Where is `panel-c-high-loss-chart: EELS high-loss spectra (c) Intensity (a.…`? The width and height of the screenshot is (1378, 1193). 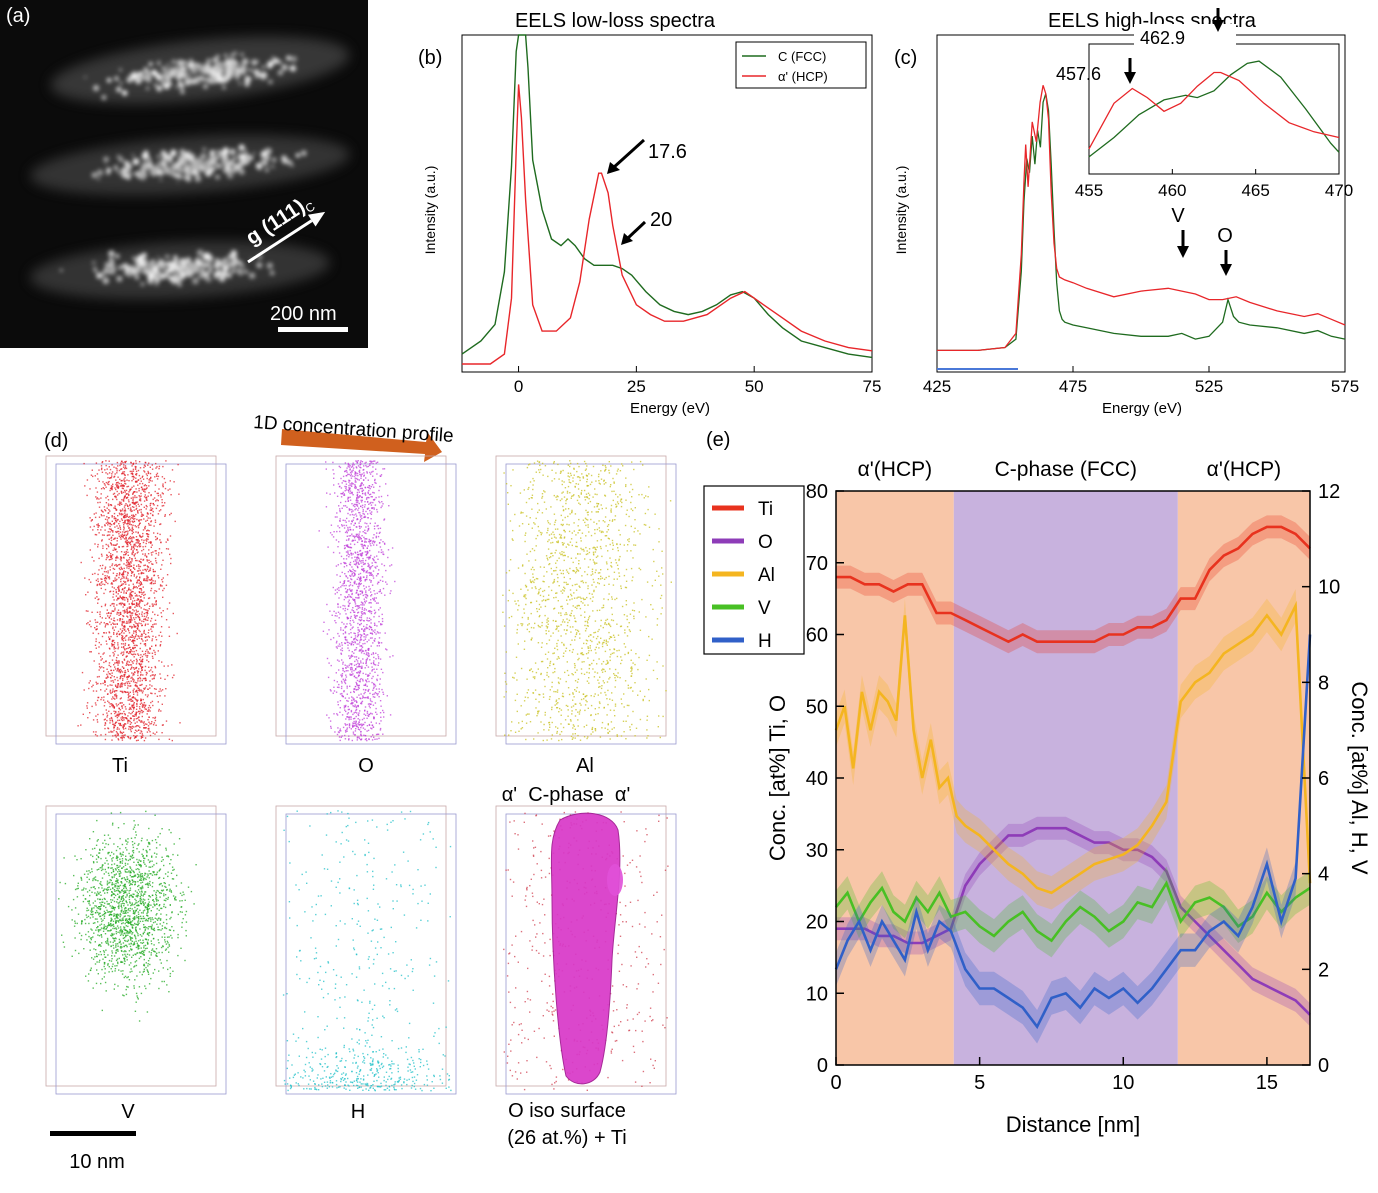 panel-c-high-loss-chart: EELS high-loss spectra (c) Intensity (a.… is located at coordinates (1126, 212).